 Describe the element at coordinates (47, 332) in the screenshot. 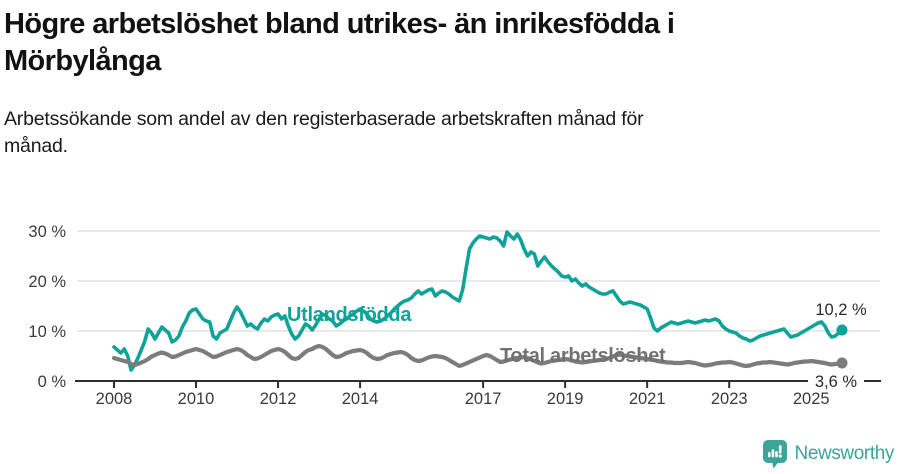

I see `y-tick-label: 10 %` at that location.